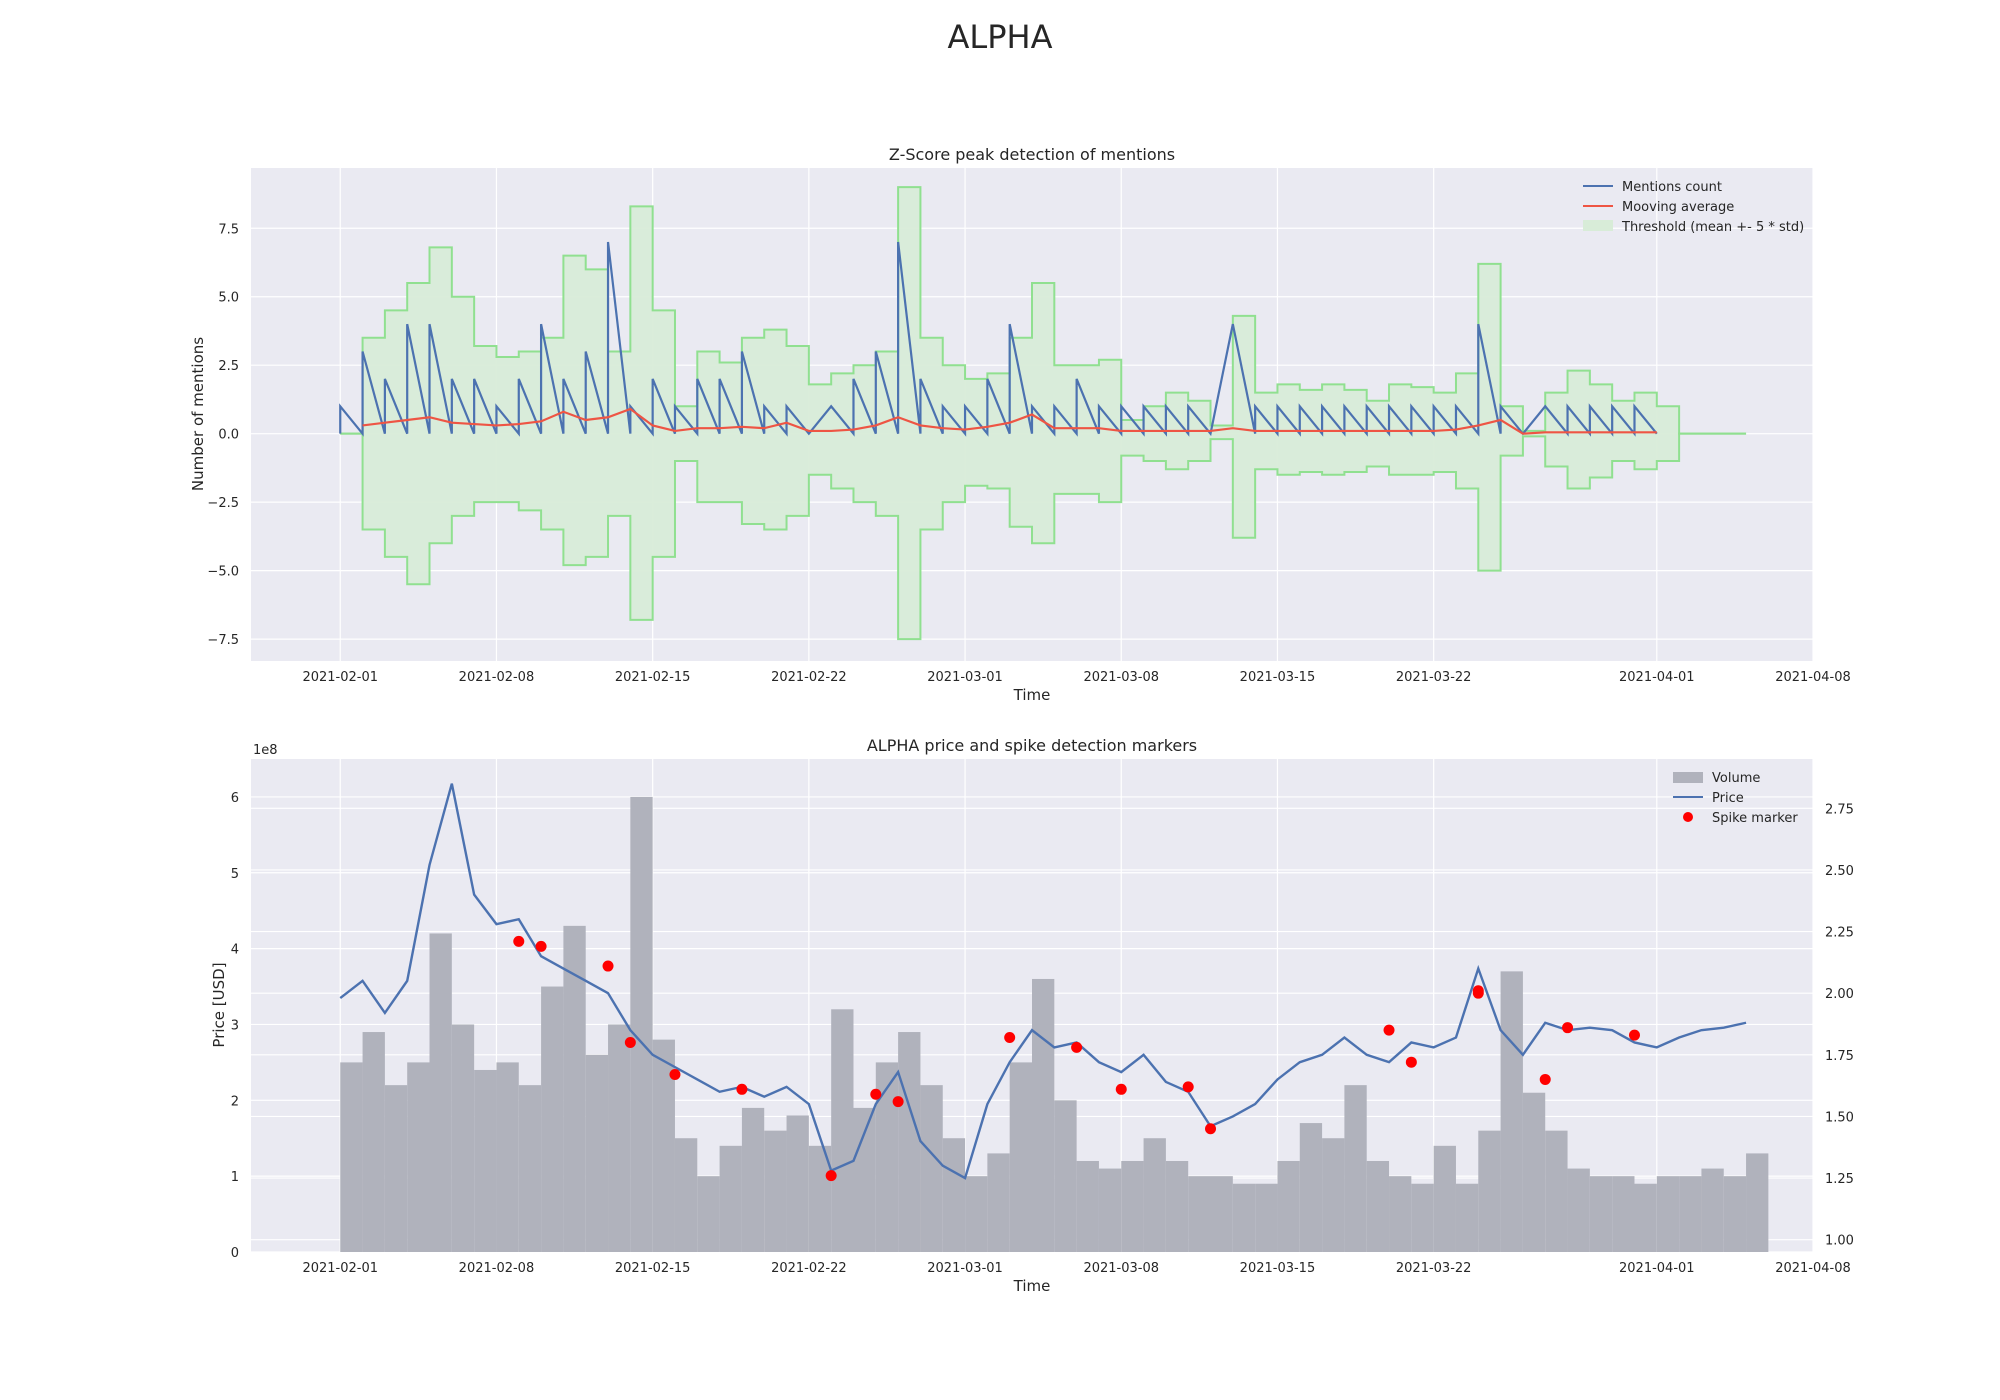 This screenshot has width=2000, height=1400. What do you see at coordinates (1839, 1025) in the screenshot?
I see `price-right-y-ticks: 1.00 1.25 1.50 1.75 2.00 2.25 2.50 2.75` at bounding box center [1839, 1025].